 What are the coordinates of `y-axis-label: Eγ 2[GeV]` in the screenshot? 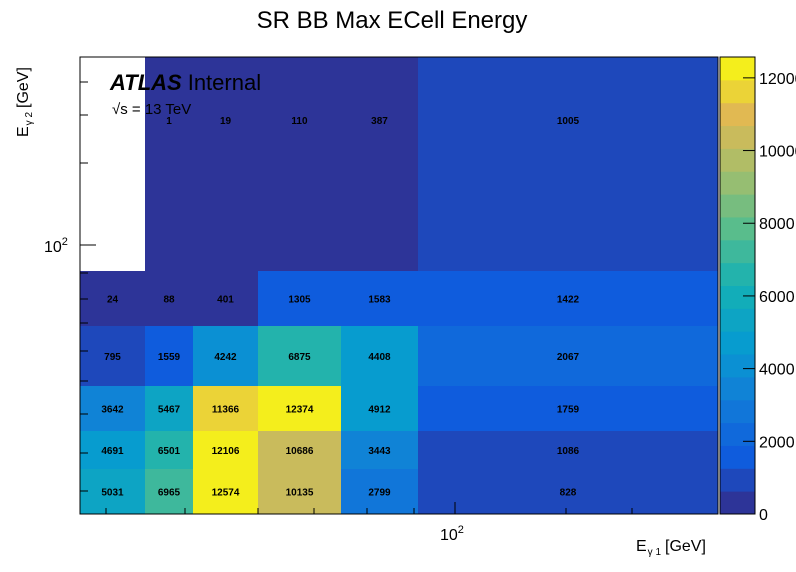 It's located at (25, 102).